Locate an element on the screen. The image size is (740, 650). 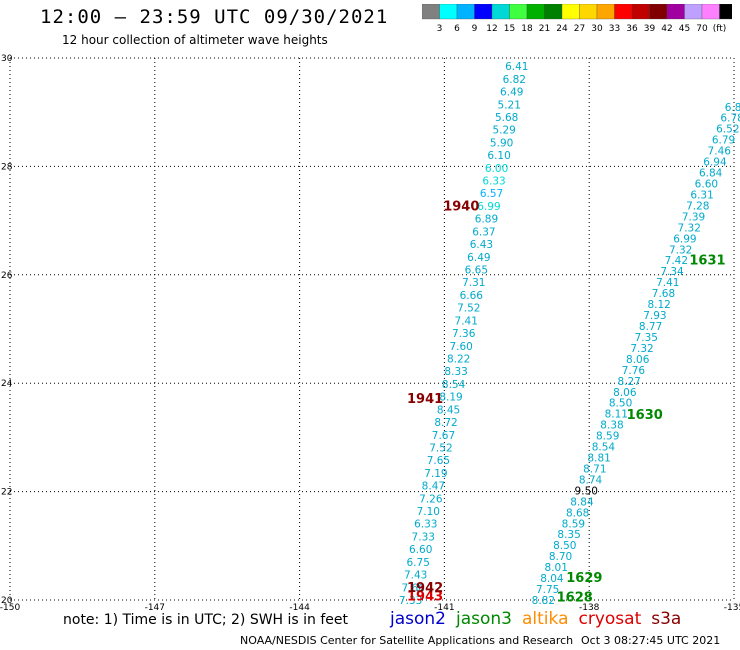
wave-height-value: 8.74 is located at coordinates (591, 480).